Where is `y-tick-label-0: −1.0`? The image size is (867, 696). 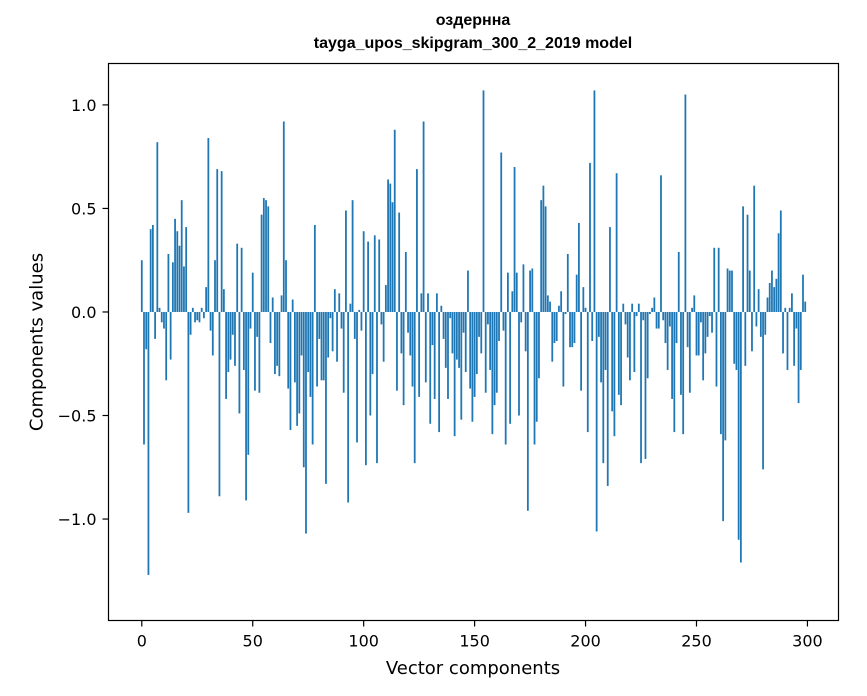
y-tick-label-0: −1.0 is located at coordinates (77, 519).